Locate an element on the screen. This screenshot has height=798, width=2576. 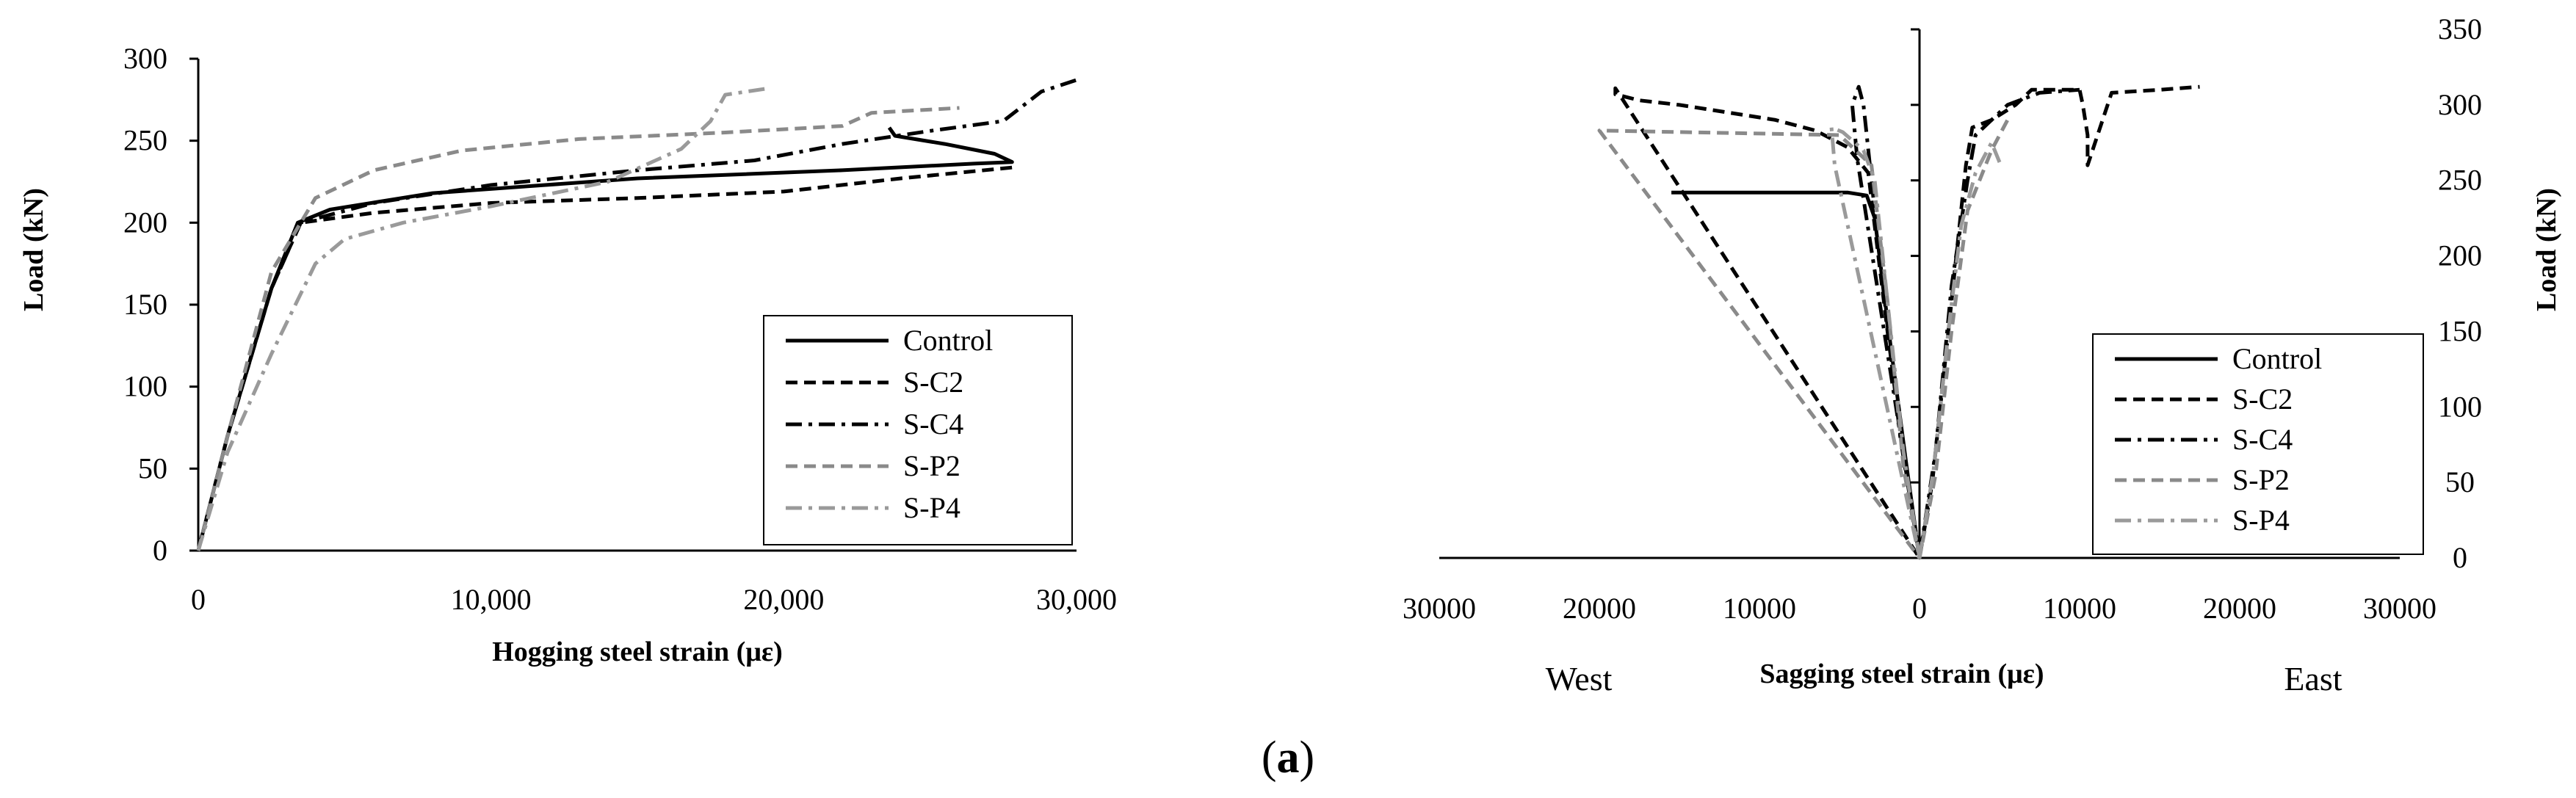
east-label: East is located at coordinates (2313, 678).